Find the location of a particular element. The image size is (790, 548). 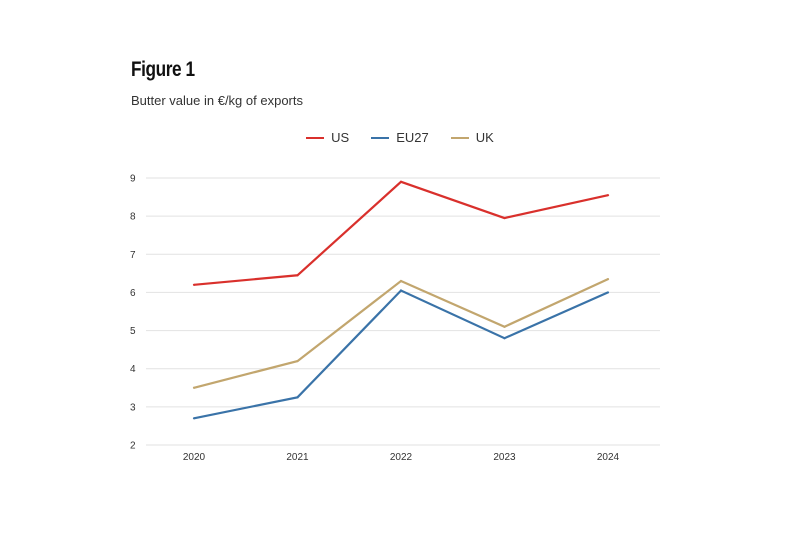

series-line-eu27 is located at coordinates (401, 354).